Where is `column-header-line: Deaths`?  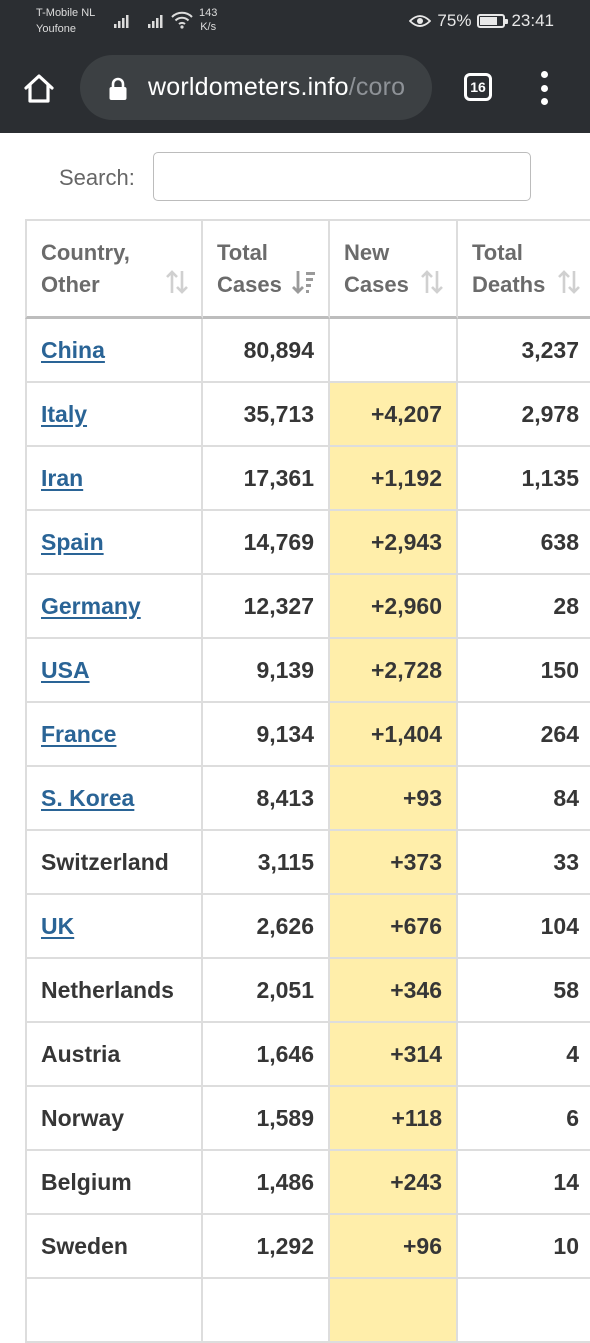 column-header-line: Deaths is located at coordinates (509, 284).